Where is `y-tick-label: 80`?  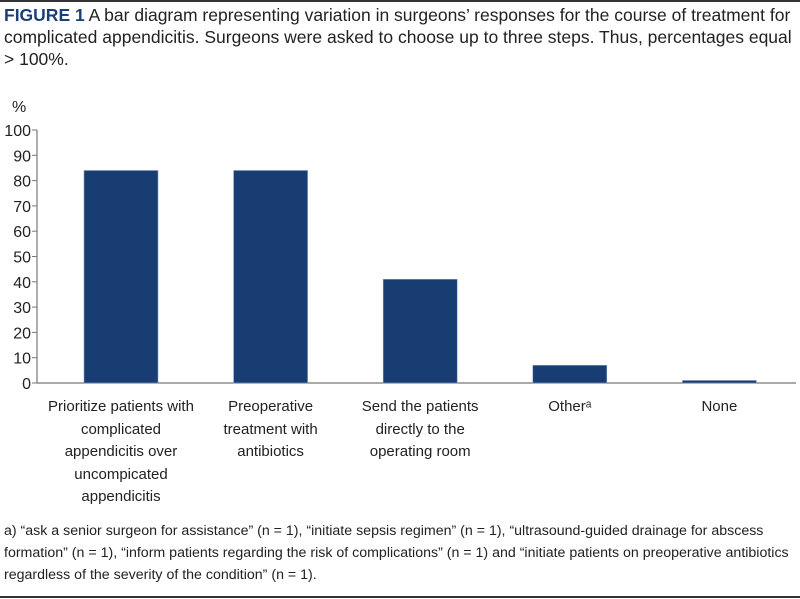 y-tick-label: 80 is located at coordinates (22, 182).